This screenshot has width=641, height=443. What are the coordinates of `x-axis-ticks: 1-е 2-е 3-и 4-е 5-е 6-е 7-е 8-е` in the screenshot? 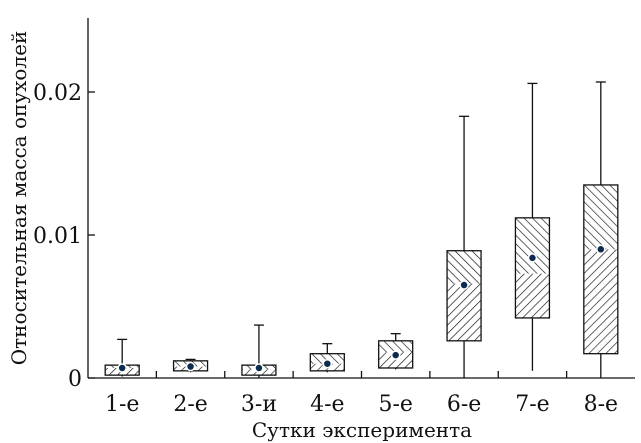 It's located at (361, 394).